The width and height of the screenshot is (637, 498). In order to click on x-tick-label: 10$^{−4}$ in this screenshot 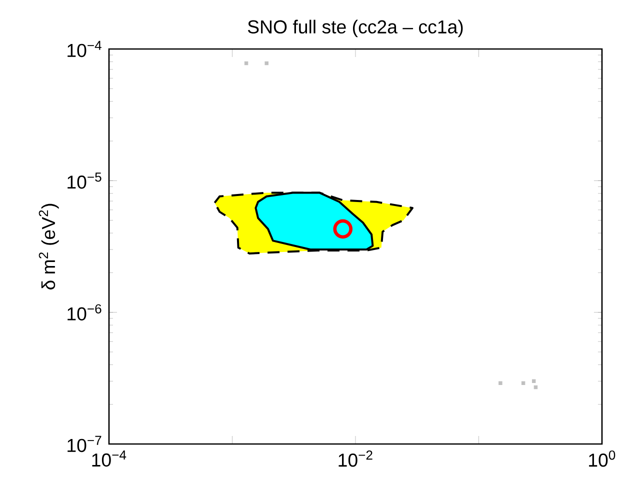, I will do `click(109, 458)`.